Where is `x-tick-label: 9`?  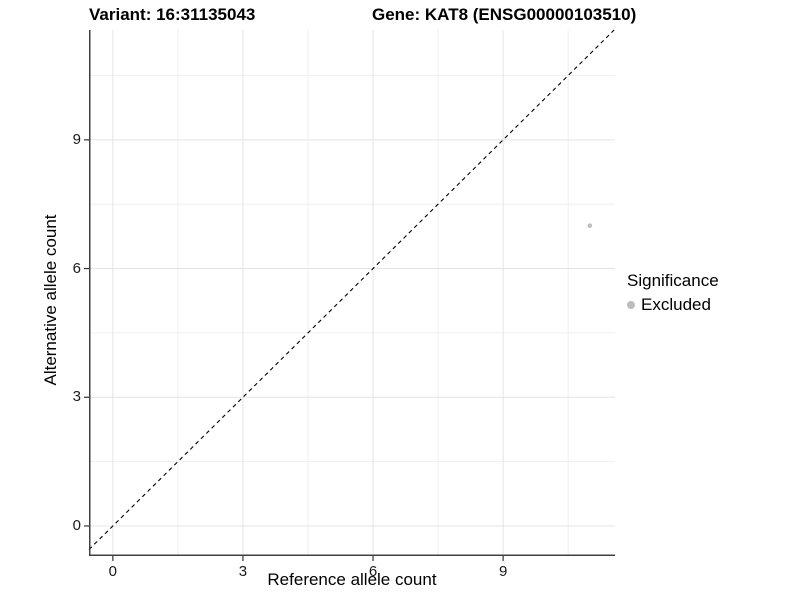
x-tick-label: 9 is located at coordinates (503, 571).